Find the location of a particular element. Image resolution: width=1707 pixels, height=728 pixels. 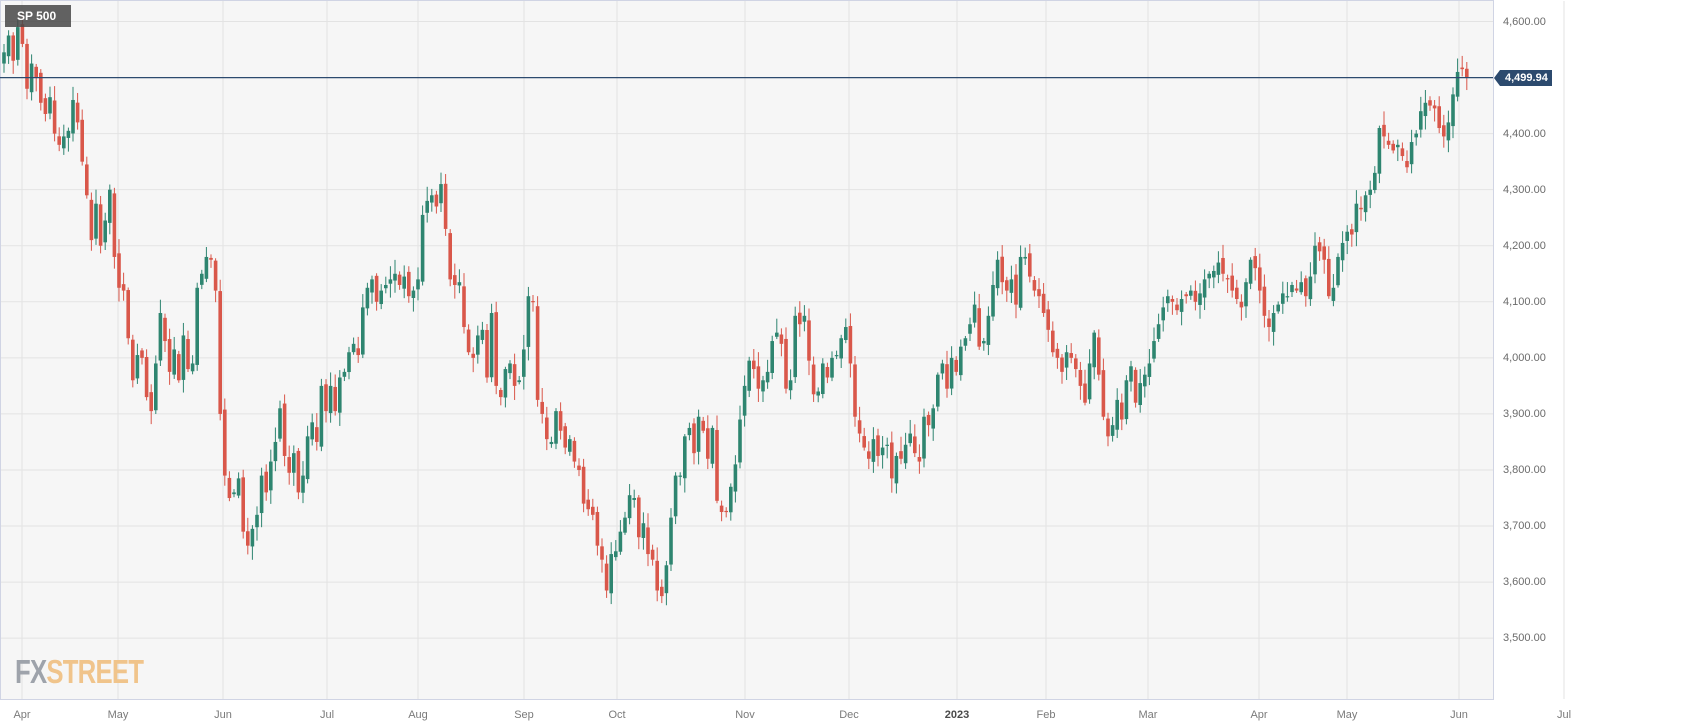

y-tick-label: 3,600.00 is located at coordinates (1524, 582).